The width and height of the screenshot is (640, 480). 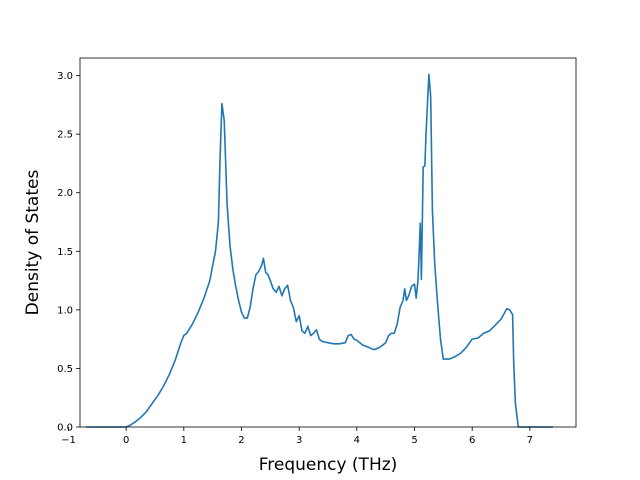 I want to click on y-tick-label: 0.5, so click(x=65, y=369).